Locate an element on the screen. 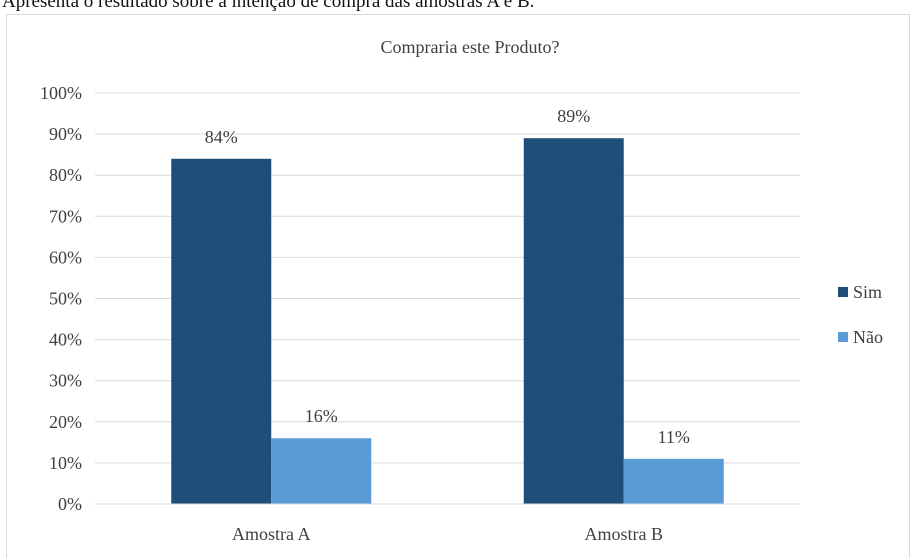 The height and width of the screenshot is (558, 917). y-tick-label: 50% is located at coordinates (65, 299).